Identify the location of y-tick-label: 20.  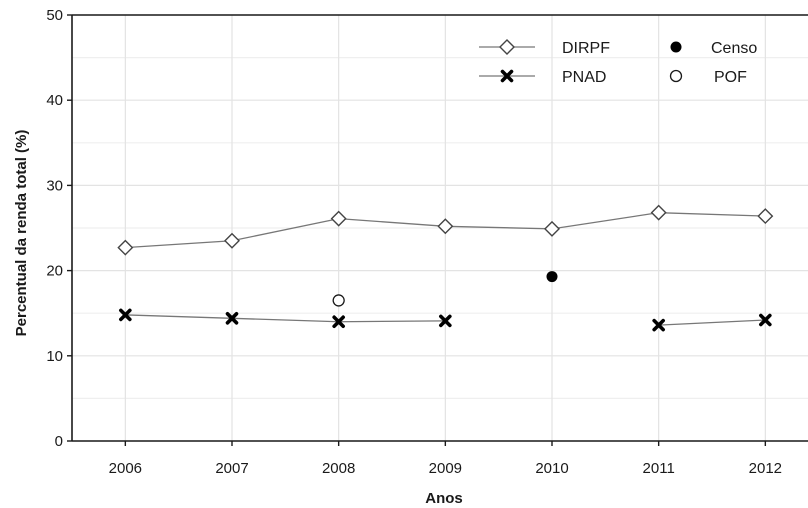
(54, 271).